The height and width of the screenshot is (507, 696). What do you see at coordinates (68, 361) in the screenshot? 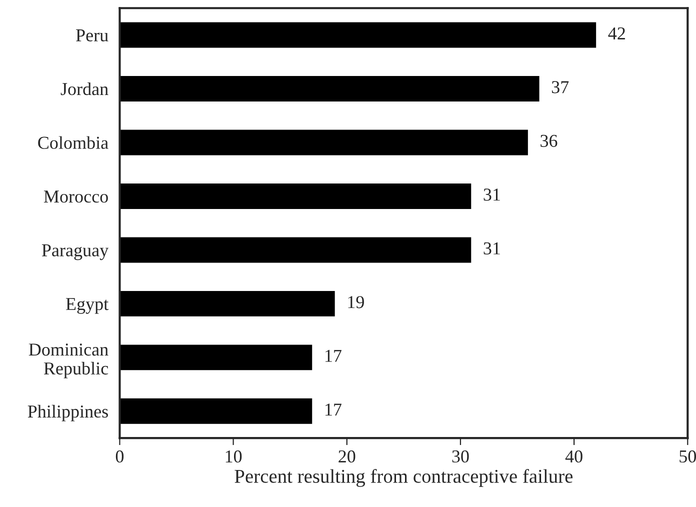
I see `y-tick-label: Dominican Republic` at bounding box center [68, 361].